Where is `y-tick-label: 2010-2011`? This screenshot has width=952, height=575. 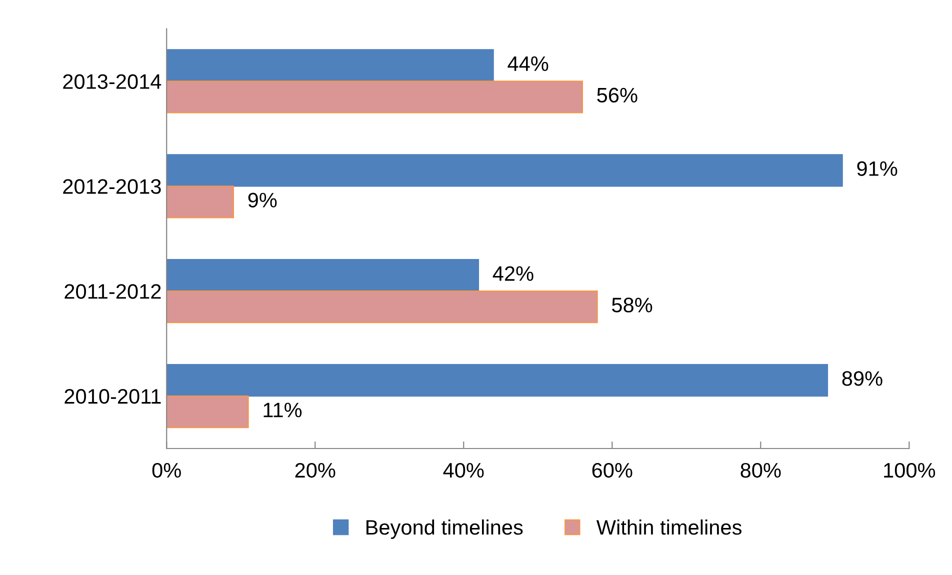
y-tick-label: 2010-2011 is located at coordinates (112, 396).